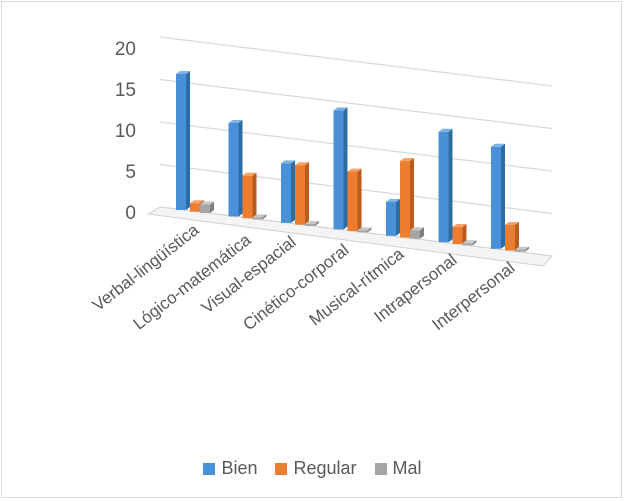 This screenshot has height=501, width=625. I want to click on legend-item-regular: Regular, so click(316, 468).